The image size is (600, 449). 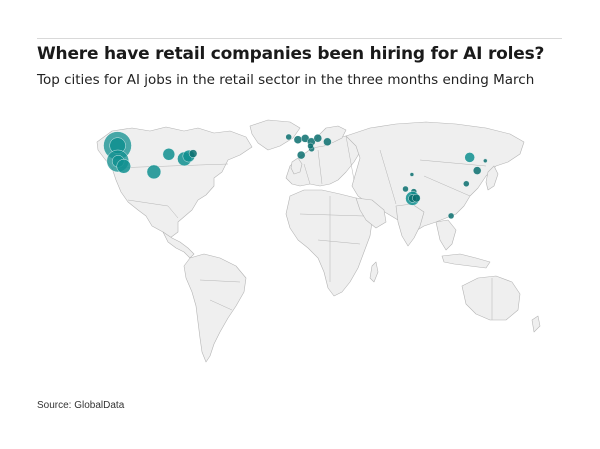 I want to click on bubble-layer, so click(x=295, y=175).